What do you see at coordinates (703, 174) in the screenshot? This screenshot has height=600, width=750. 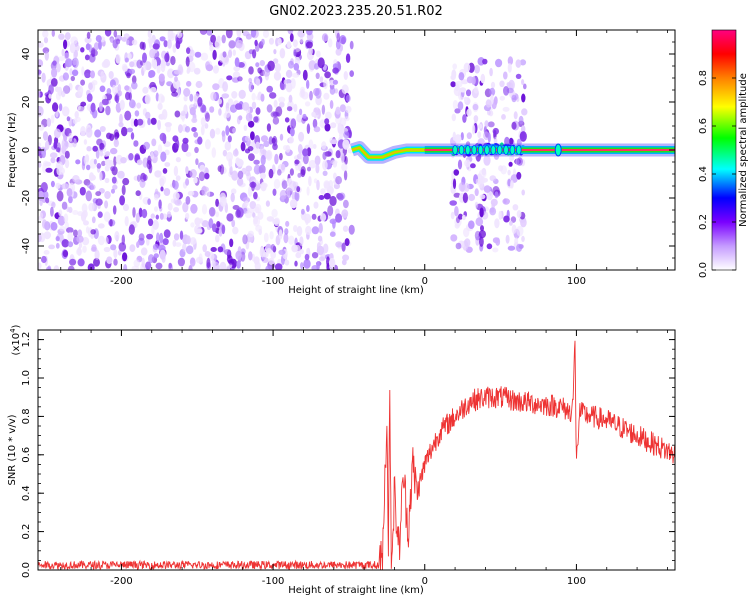 I see `colorbar-tick-label: 0.4` at bounding box center [703, 174].